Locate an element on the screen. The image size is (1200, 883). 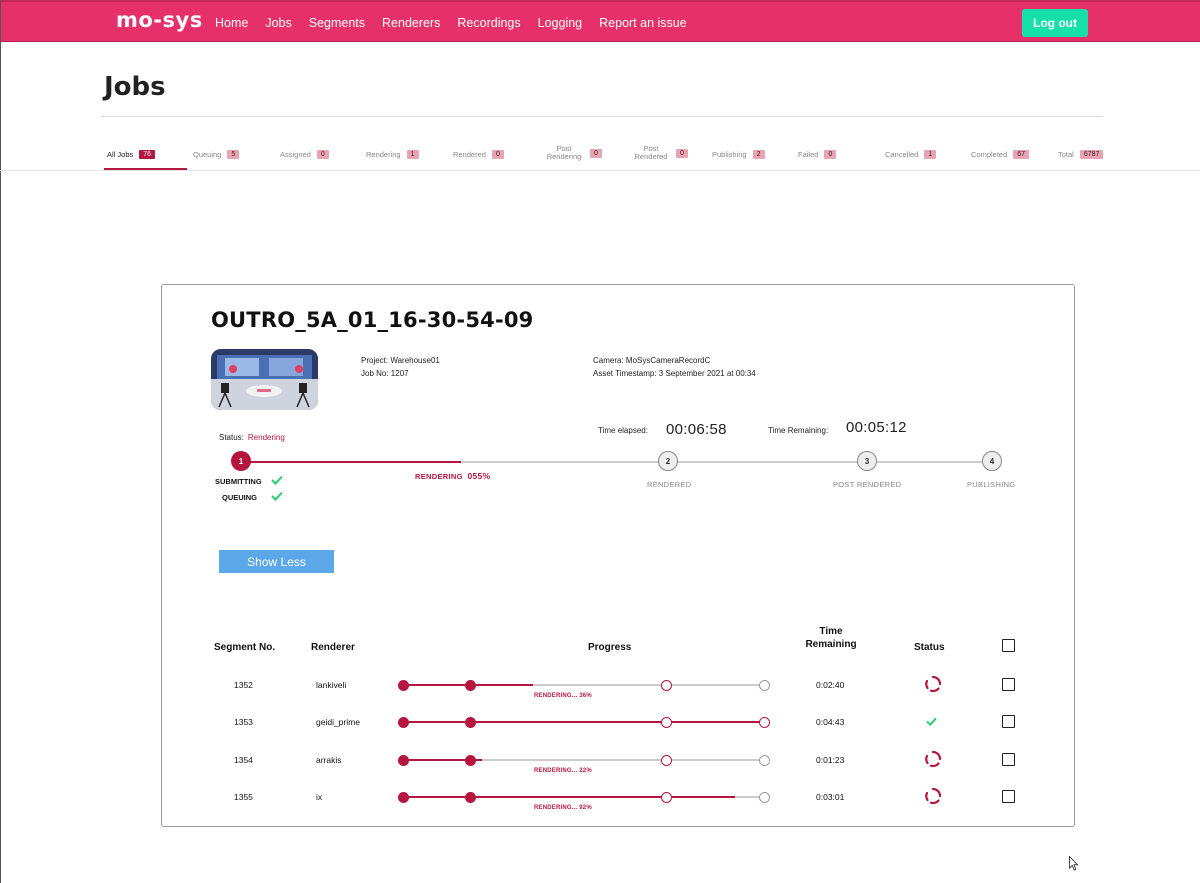
segment-progress-label: RENDERING... 22% is located at coordinates (563, 771).